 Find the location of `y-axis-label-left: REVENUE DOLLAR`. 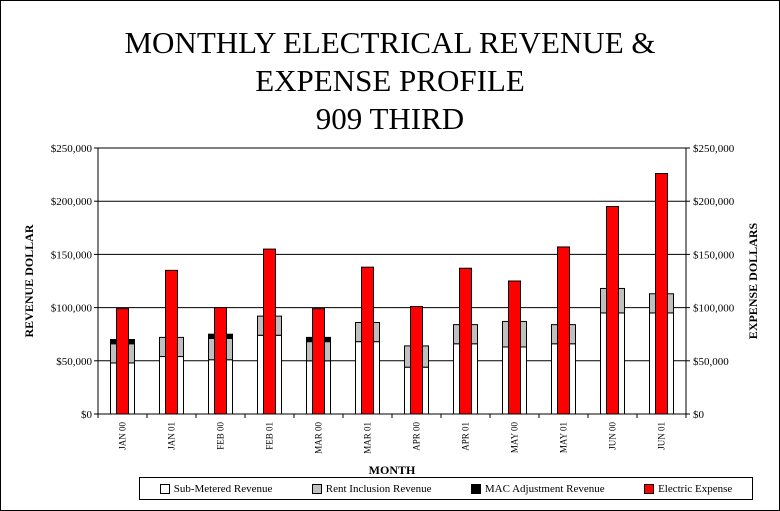

y-axis-label-left: REVENUE DOLLAR is located at coordinates (29, 280).